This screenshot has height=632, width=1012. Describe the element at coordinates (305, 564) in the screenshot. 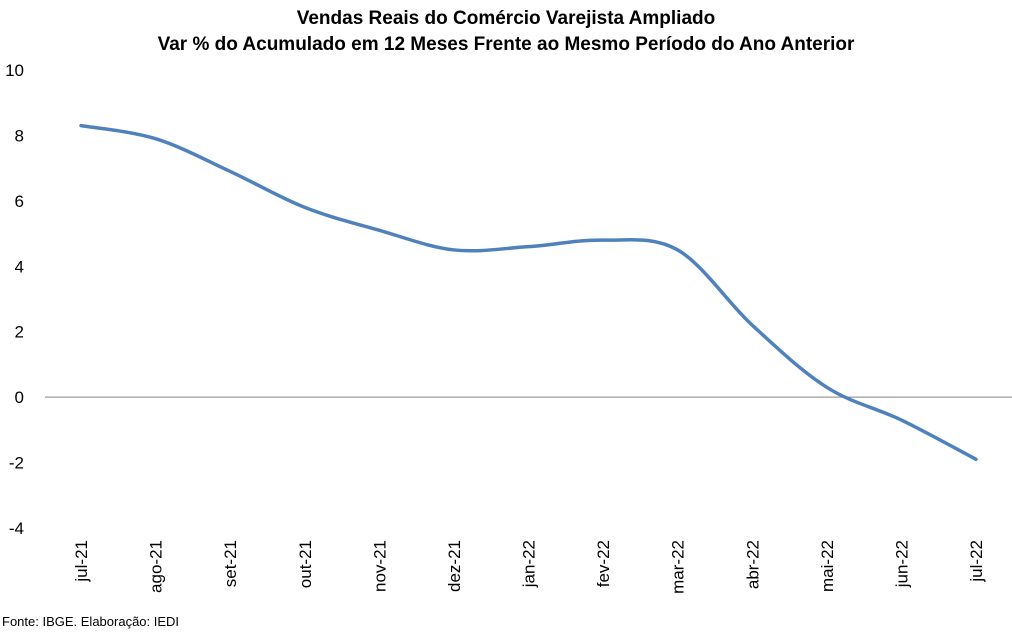

I see `x-tick-label: out-21` at that location.